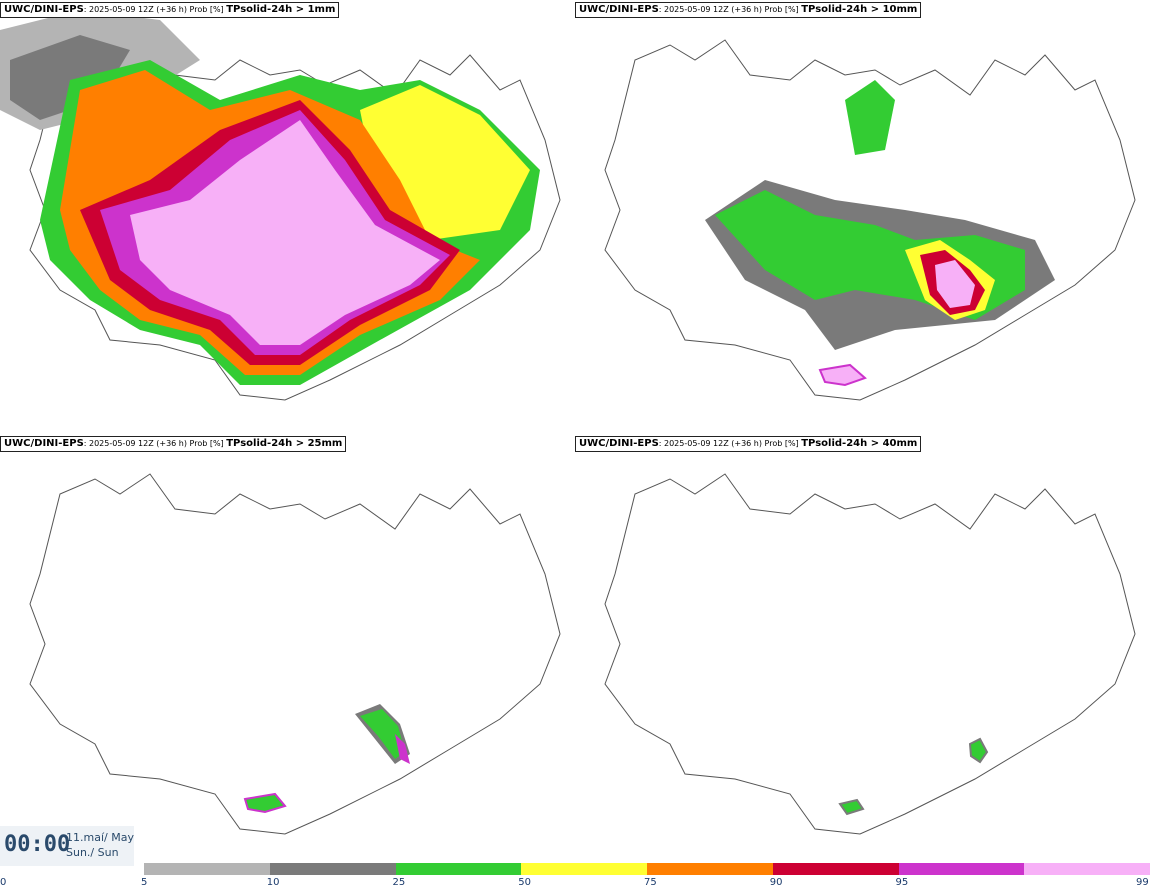  I want to click on legend-tick-label: 75, so click(650, 882).